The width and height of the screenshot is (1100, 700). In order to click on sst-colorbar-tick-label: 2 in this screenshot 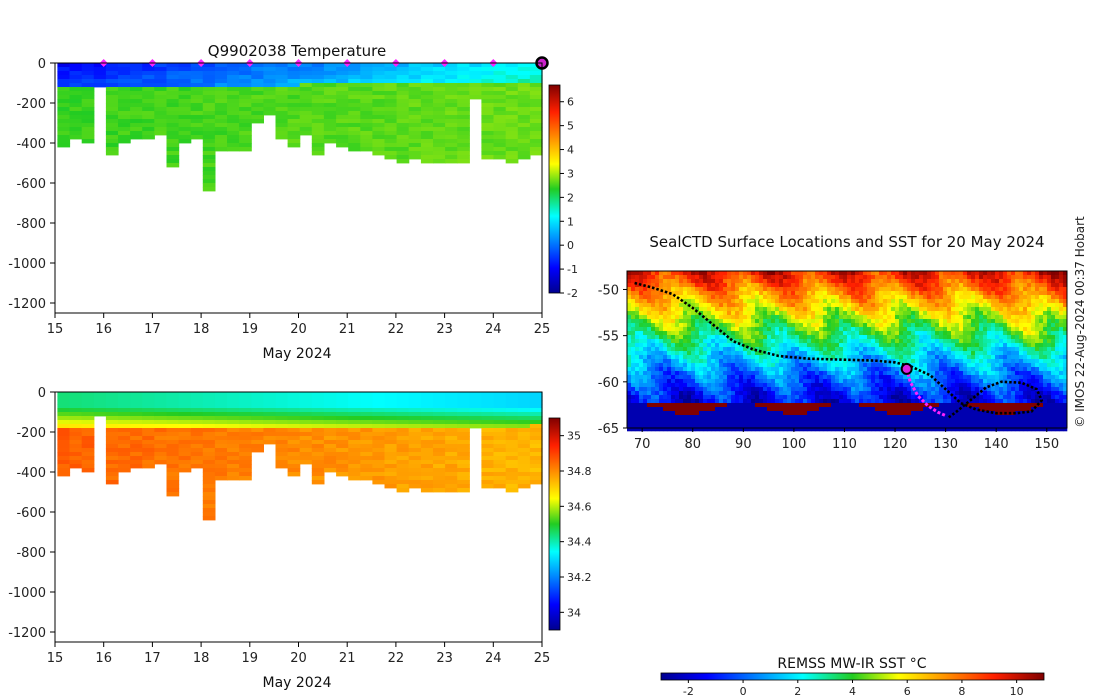, I will do `click(797, 691)`.